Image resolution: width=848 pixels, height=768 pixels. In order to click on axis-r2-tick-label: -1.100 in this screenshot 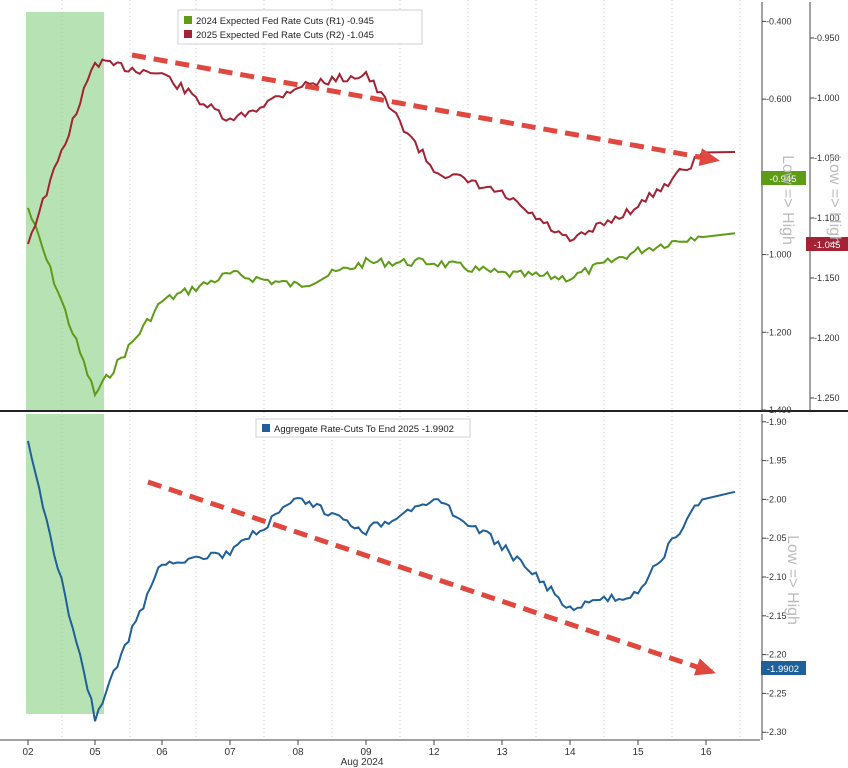, I will do `click(827, 218)`.